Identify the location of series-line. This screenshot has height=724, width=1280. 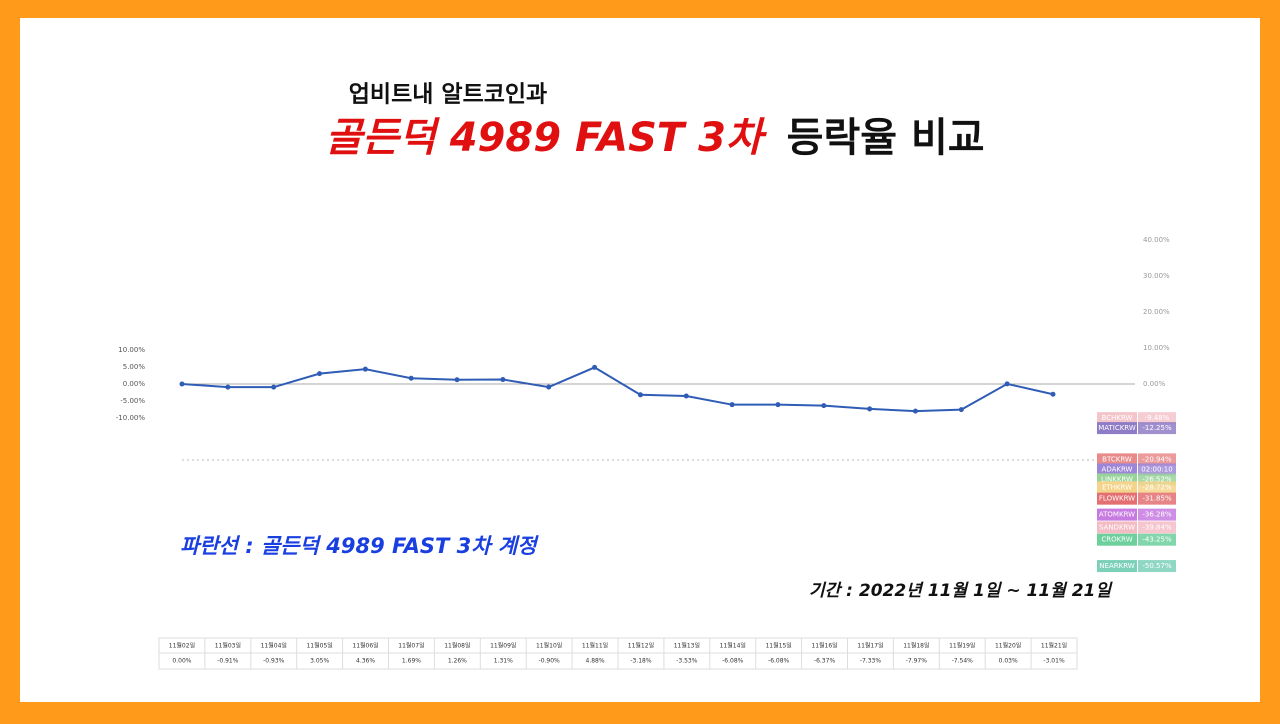
(617, 389).